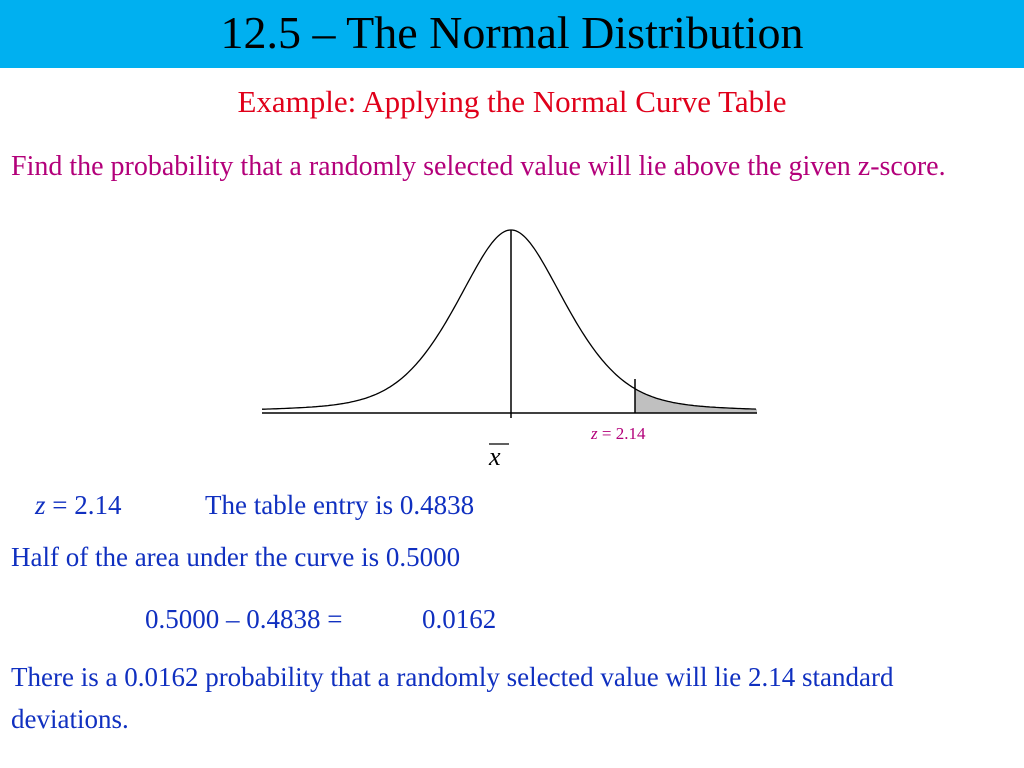 The height and width of the screenshot is (768, 1024). I want to click on slide-title: 12.5 – The Normal Distribution, so click(512, 32).